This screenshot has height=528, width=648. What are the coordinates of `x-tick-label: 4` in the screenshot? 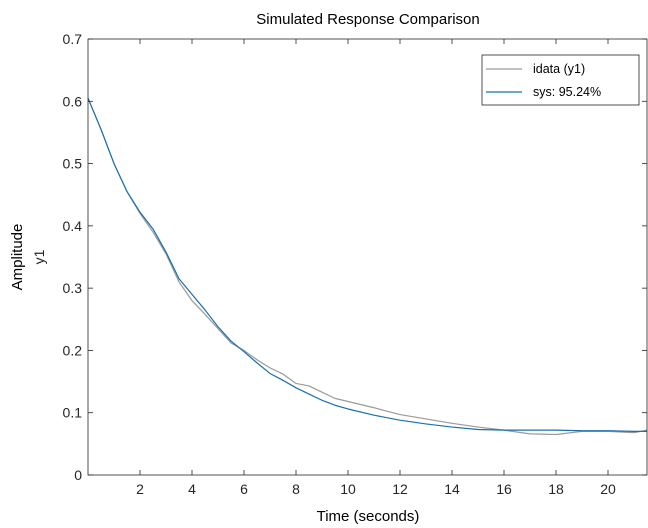 It's located at (192, 489).